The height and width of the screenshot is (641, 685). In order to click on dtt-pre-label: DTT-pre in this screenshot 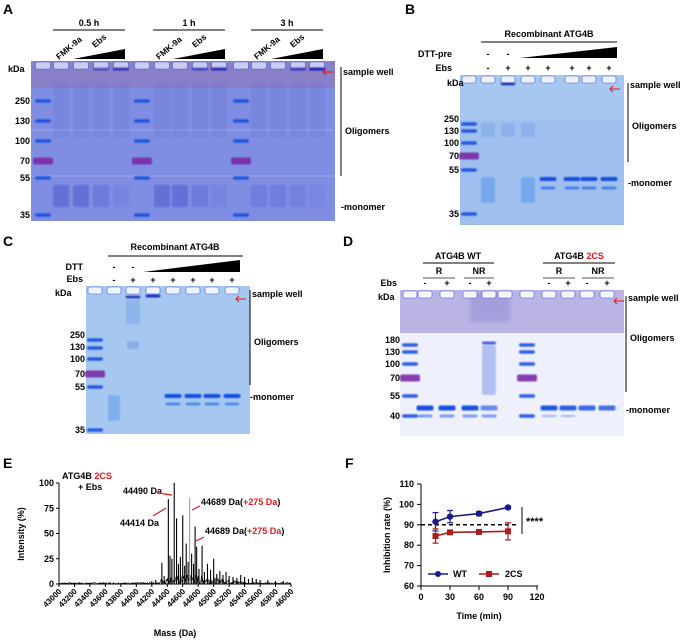, I will do `click(435, 54)`.